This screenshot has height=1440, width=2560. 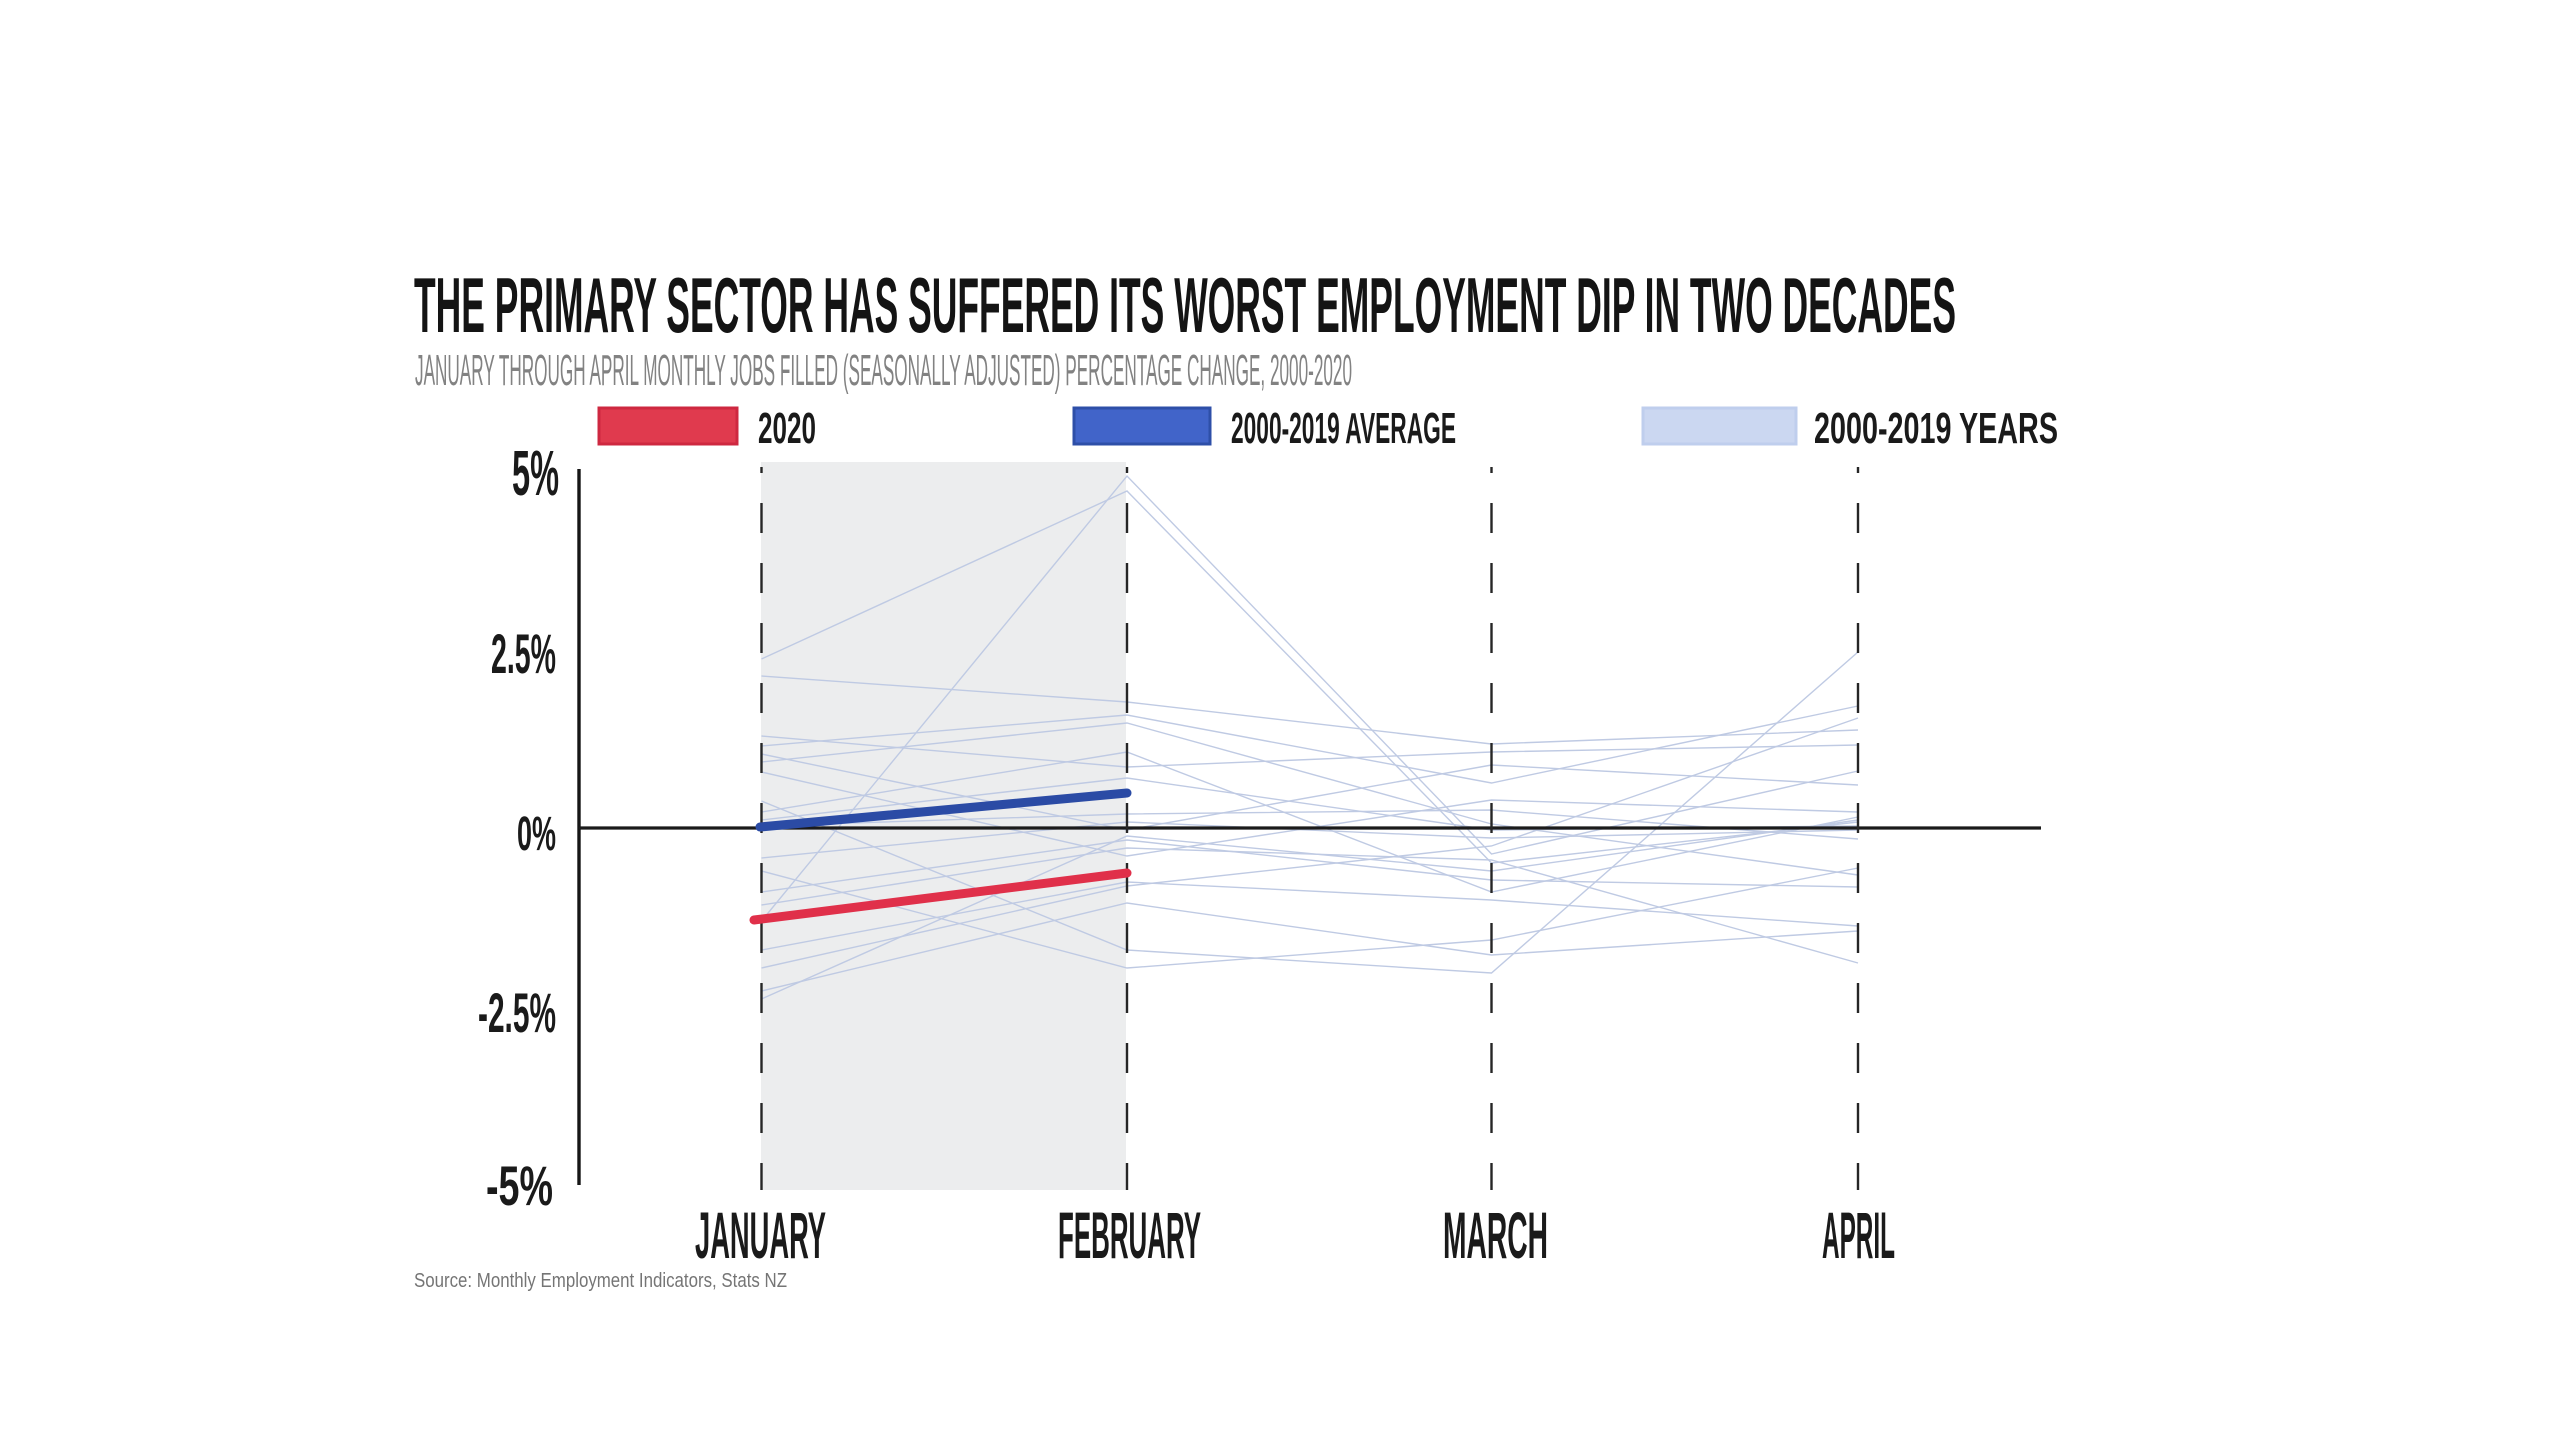 What do you see at coordinates (1858, 1235) in the screenshot?
I see `svg-text: APRIL` at bounding box center [1858, 1235].